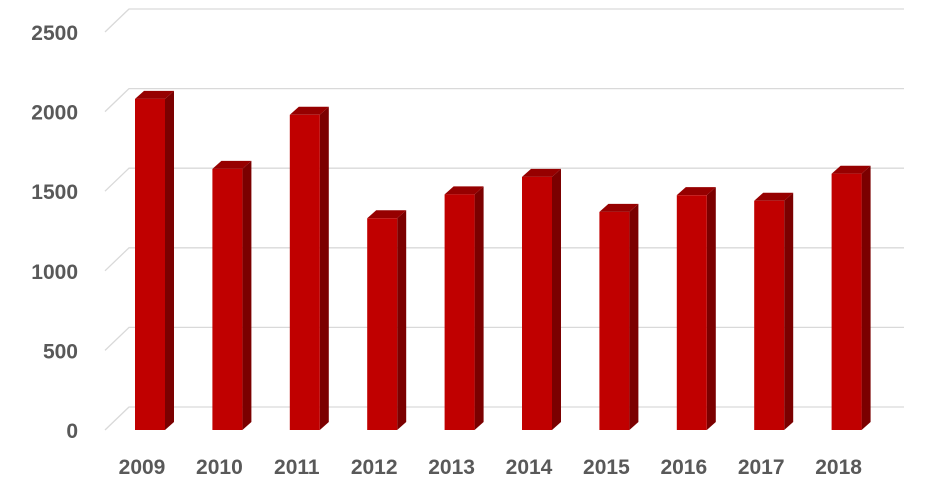  What do you see at coordinates (72, 431) in the screenshot?
I see `y-tick-label: 0` at bounding box center [72, 431].